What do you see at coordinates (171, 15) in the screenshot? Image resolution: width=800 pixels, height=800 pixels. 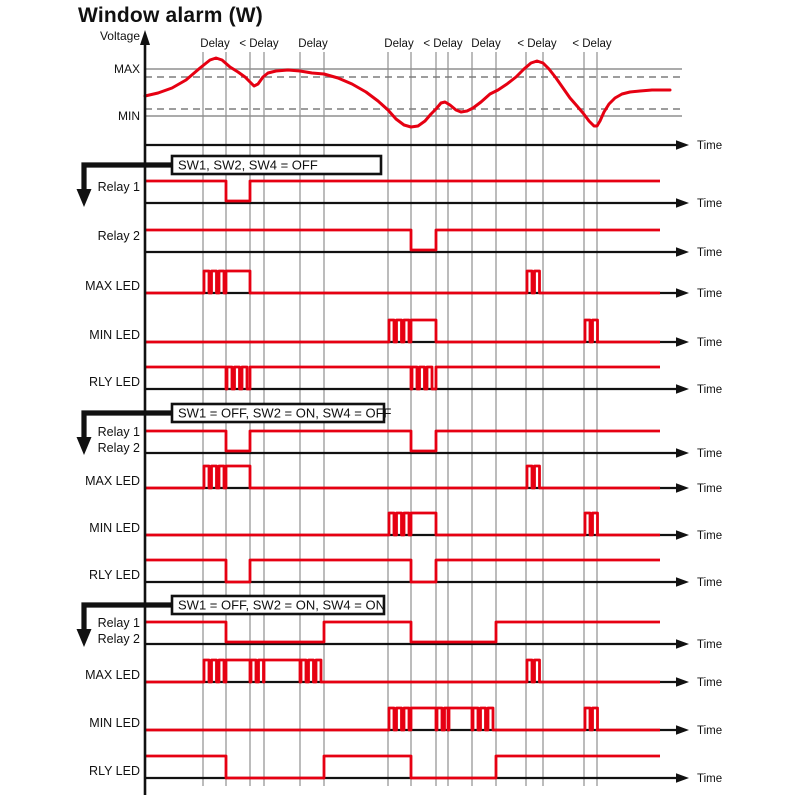 I see `page-title: Window alarm (W)` at bounding box center [171, 15].